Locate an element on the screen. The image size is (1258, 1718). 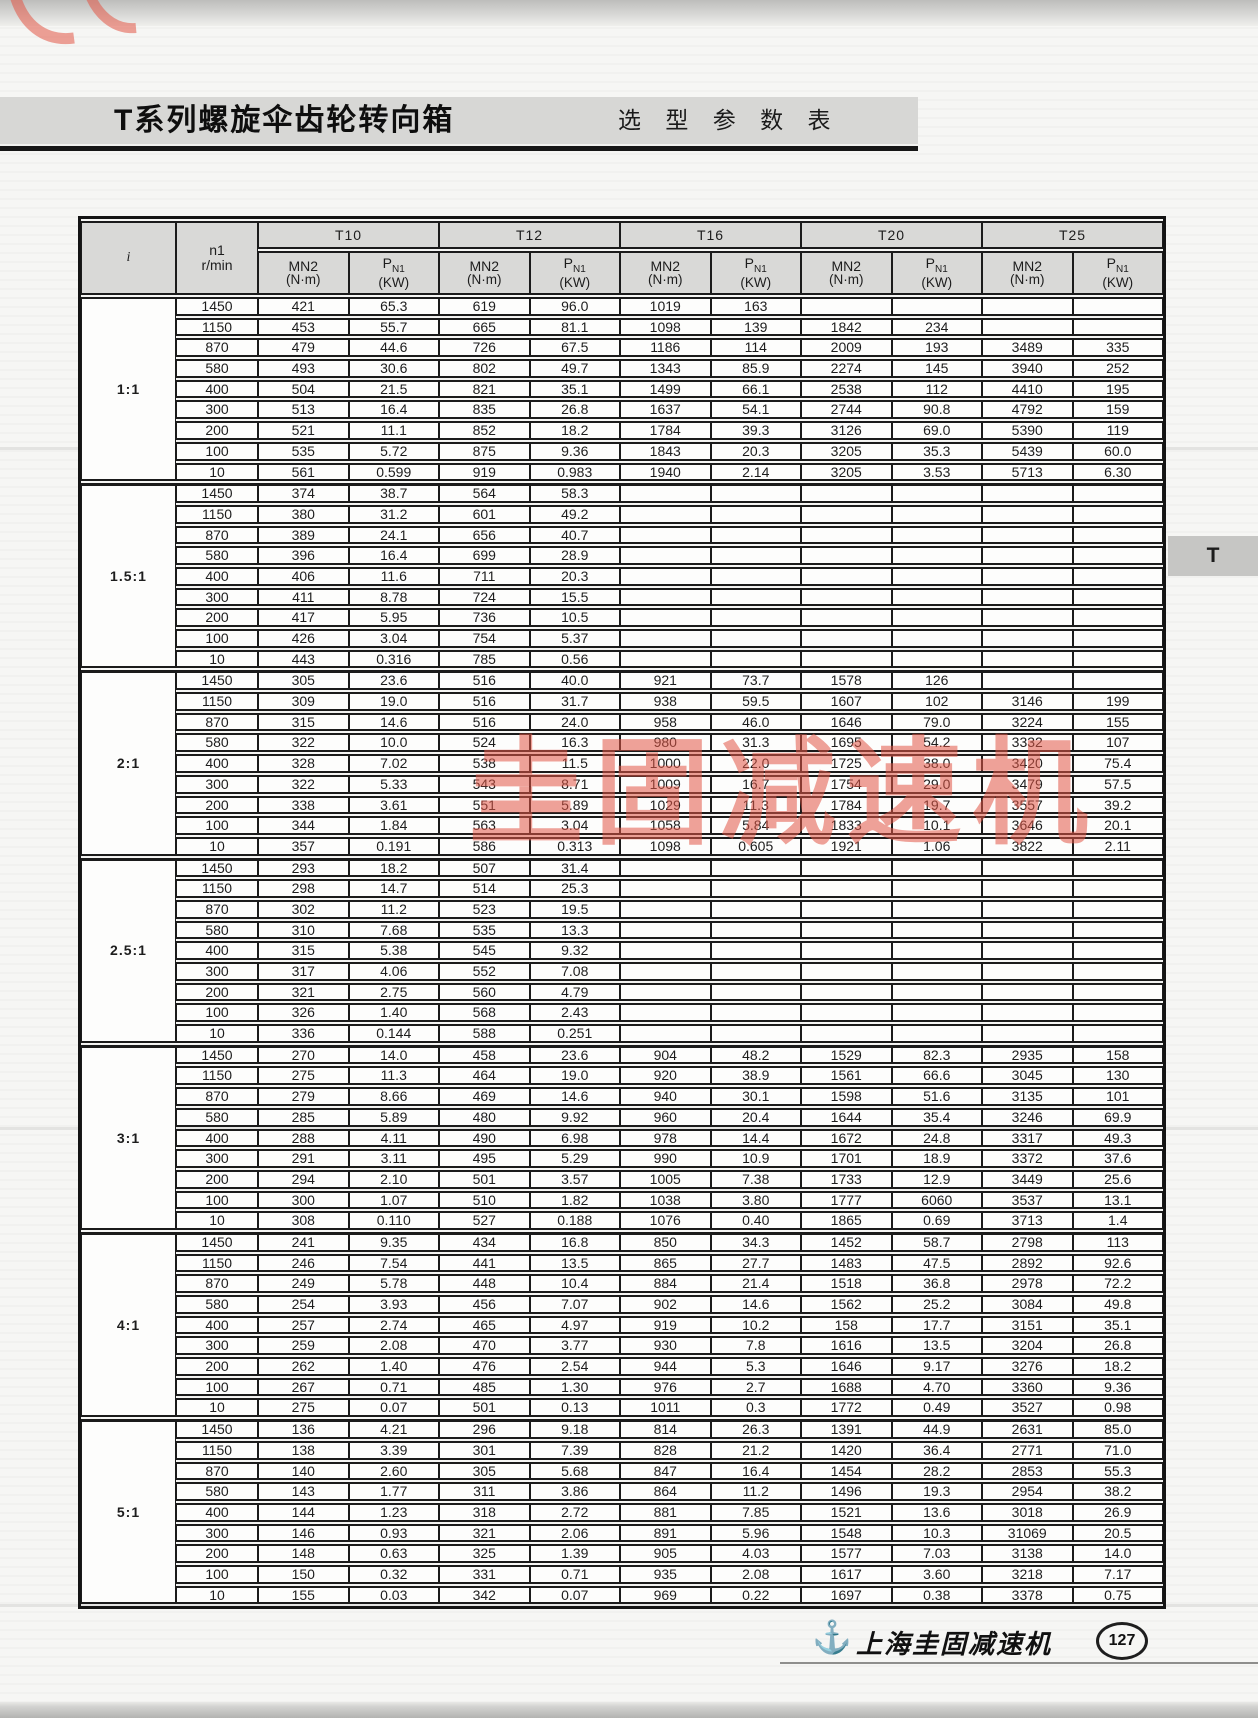
data-cell: 2.11 is located at coordinates (1117, 846).